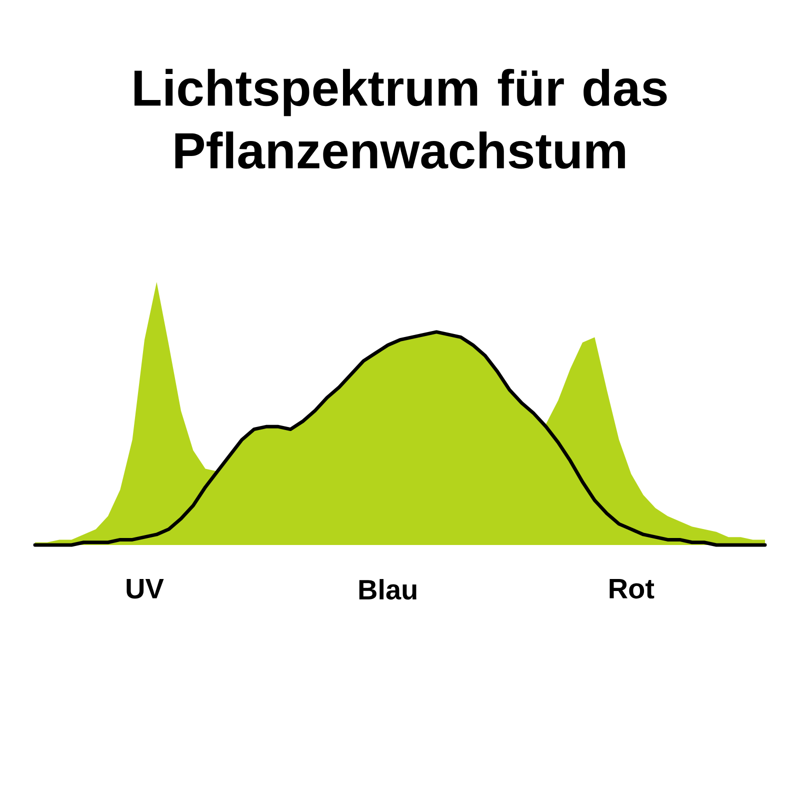  What do you see at coordinates (145, 589) in the screenshot?
I see `x-tick-label: UV` at bounding box center [145, 589].